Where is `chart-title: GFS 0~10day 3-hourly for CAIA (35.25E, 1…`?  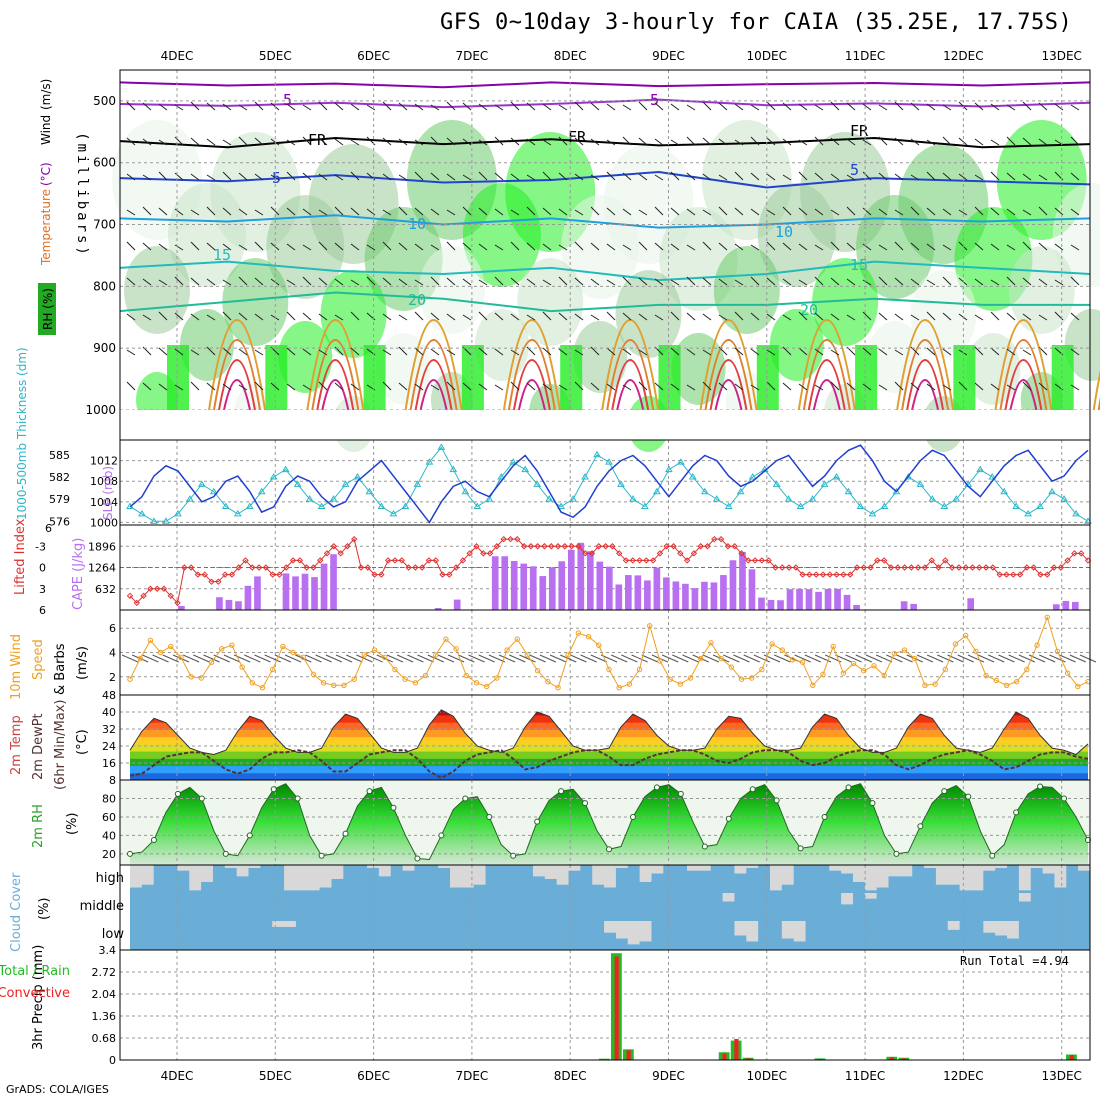 chart-title: GFS 0~10day 3-hourly for CAIA (35.25E, 1… is located at coordinates (756, 22).